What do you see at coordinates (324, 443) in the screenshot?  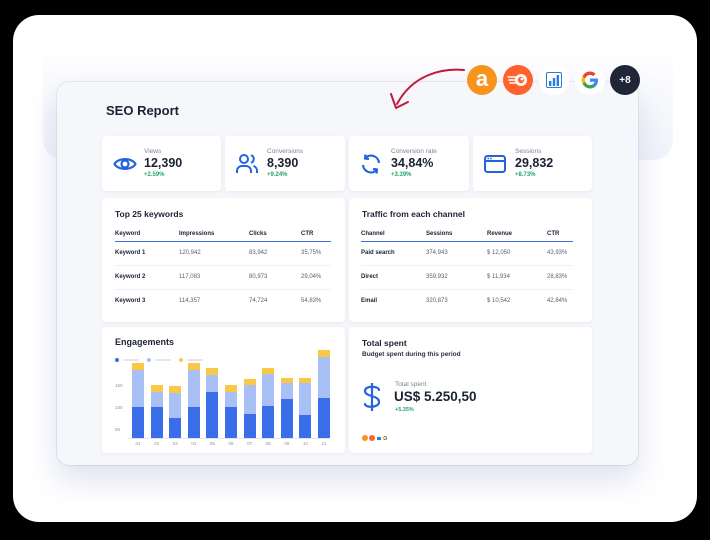 I see `x-tick: 11` at bounding box center [324, 443].